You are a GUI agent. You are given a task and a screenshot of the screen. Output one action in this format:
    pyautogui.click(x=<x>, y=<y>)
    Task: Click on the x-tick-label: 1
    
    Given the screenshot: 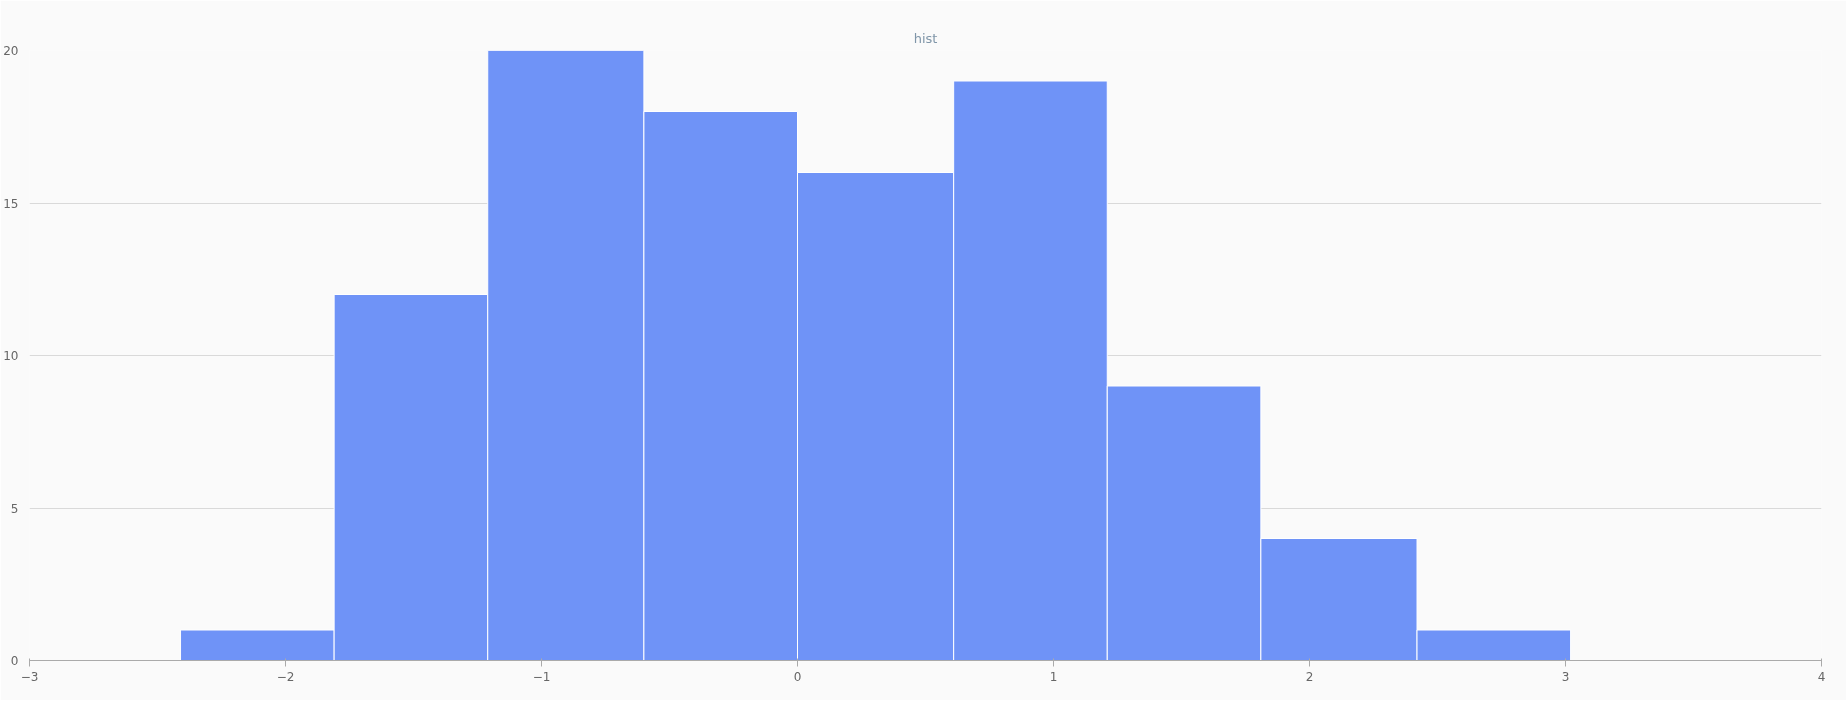 What is the action you would take?
    pyautogui.click(x=1053, y=676)
    